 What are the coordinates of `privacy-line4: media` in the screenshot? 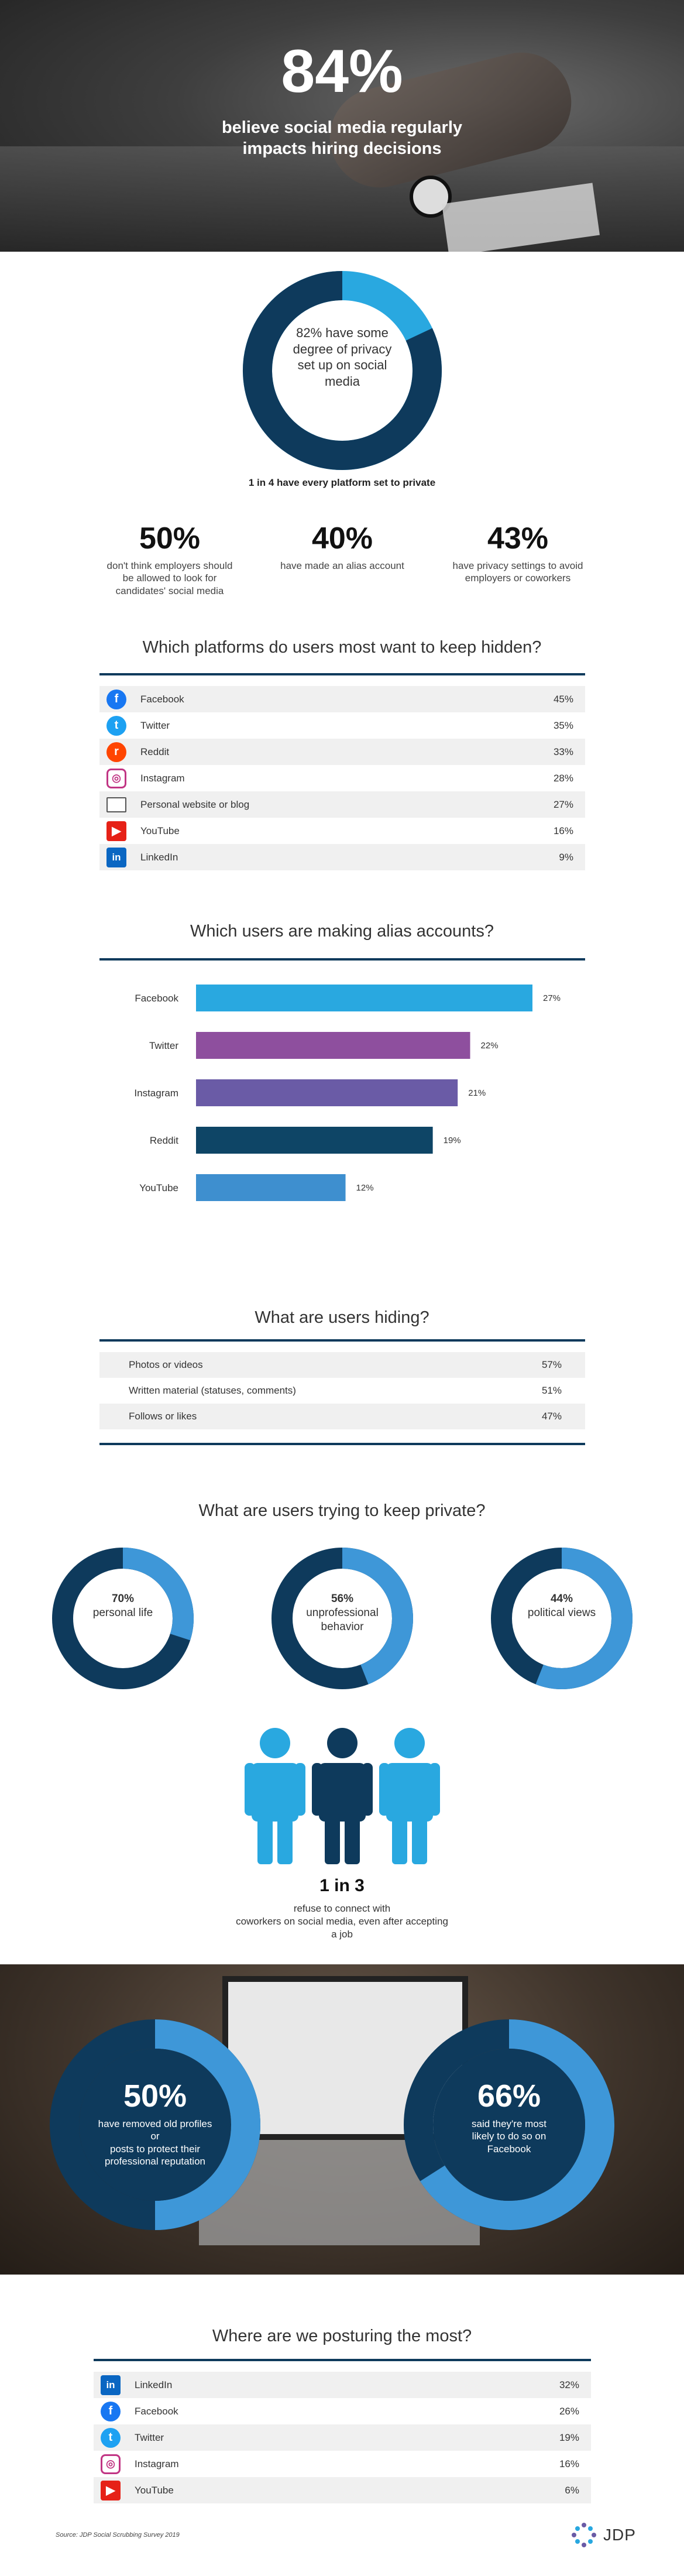 It's located at (342, 381).